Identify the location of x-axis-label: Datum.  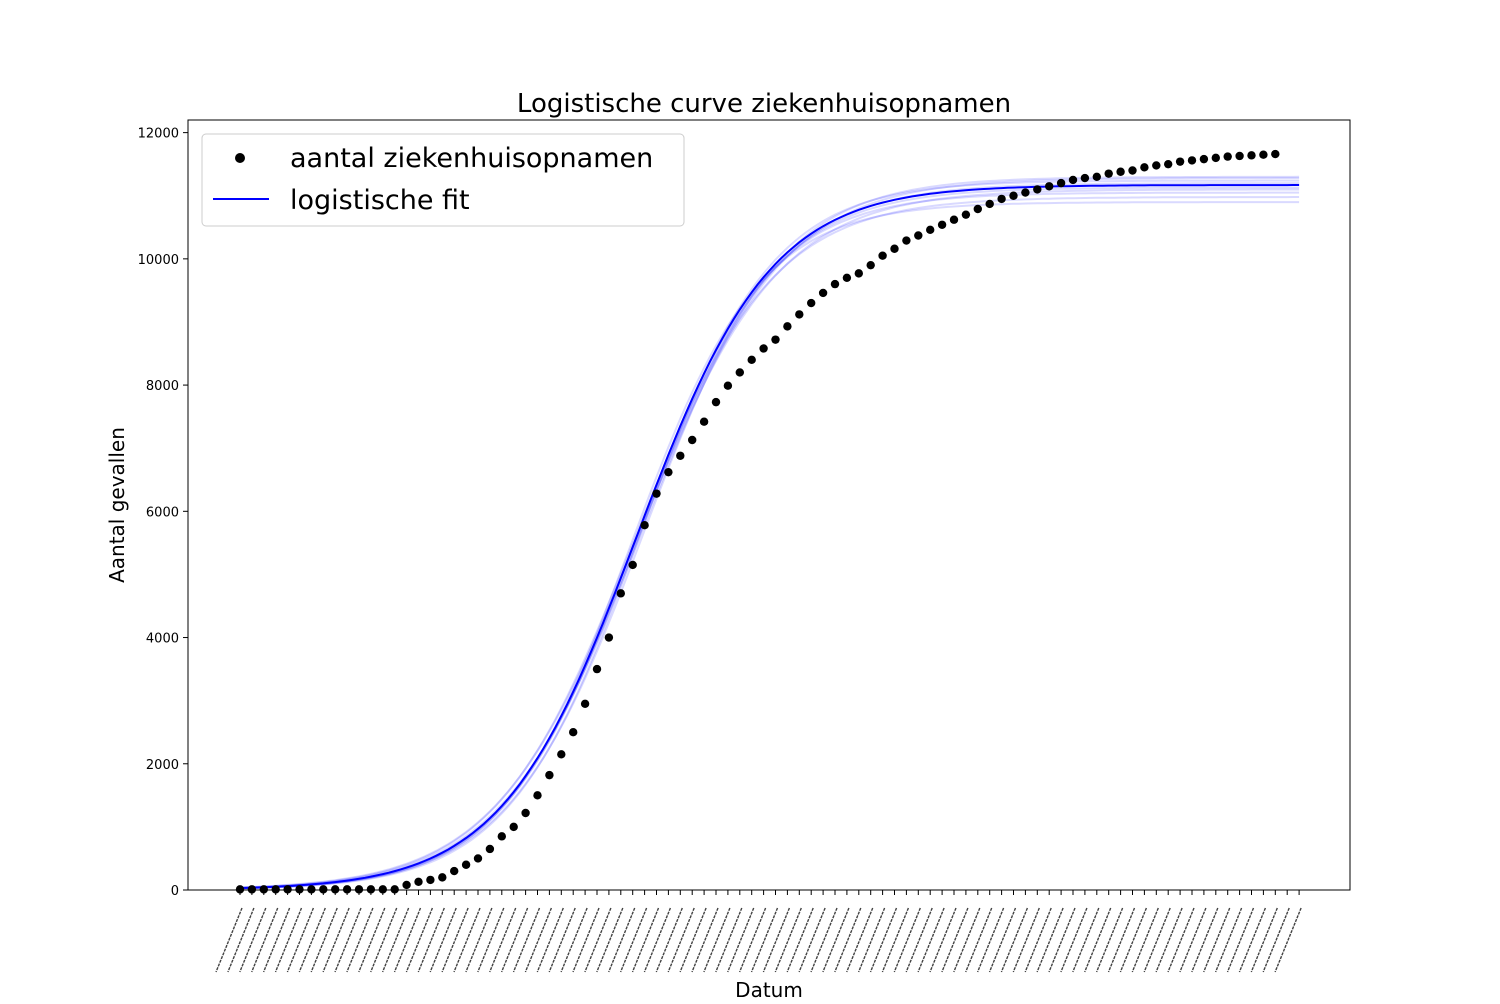
(769, 989).